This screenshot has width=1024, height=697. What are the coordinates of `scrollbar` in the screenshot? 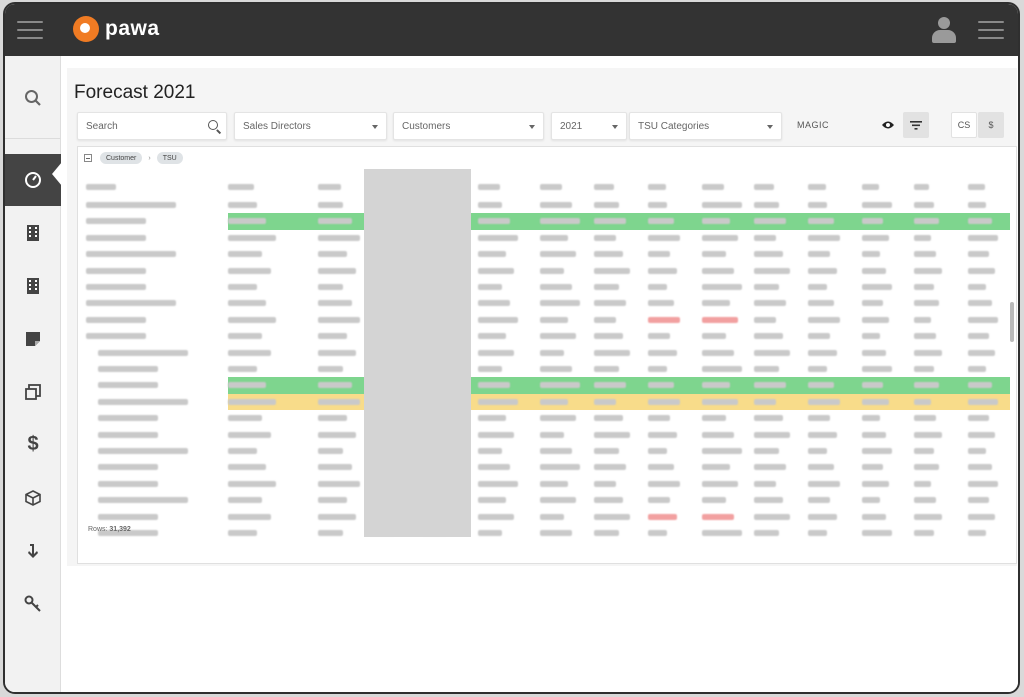 It's located at (1012, 322).